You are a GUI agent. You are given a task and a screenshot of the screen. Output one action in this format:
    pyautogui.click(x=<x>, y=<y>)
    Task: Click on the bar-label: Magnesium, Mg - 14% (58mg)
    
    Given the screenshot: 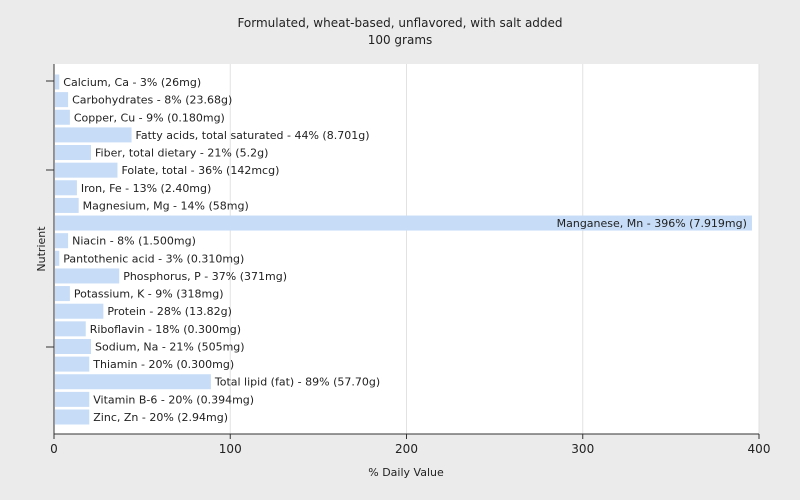 What is the action you would take?
    pyautogui.click(x=166, y=205)
    